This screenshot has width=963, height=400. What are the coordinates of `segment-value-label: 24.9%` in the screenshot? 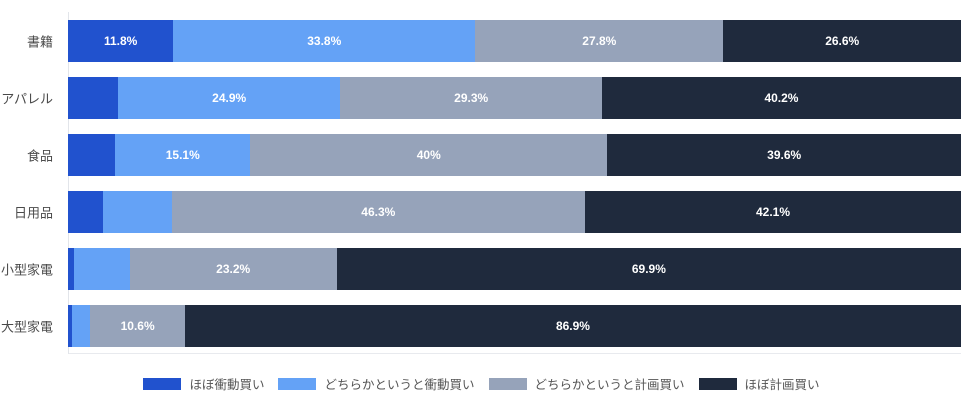 It's located at (229, 98).